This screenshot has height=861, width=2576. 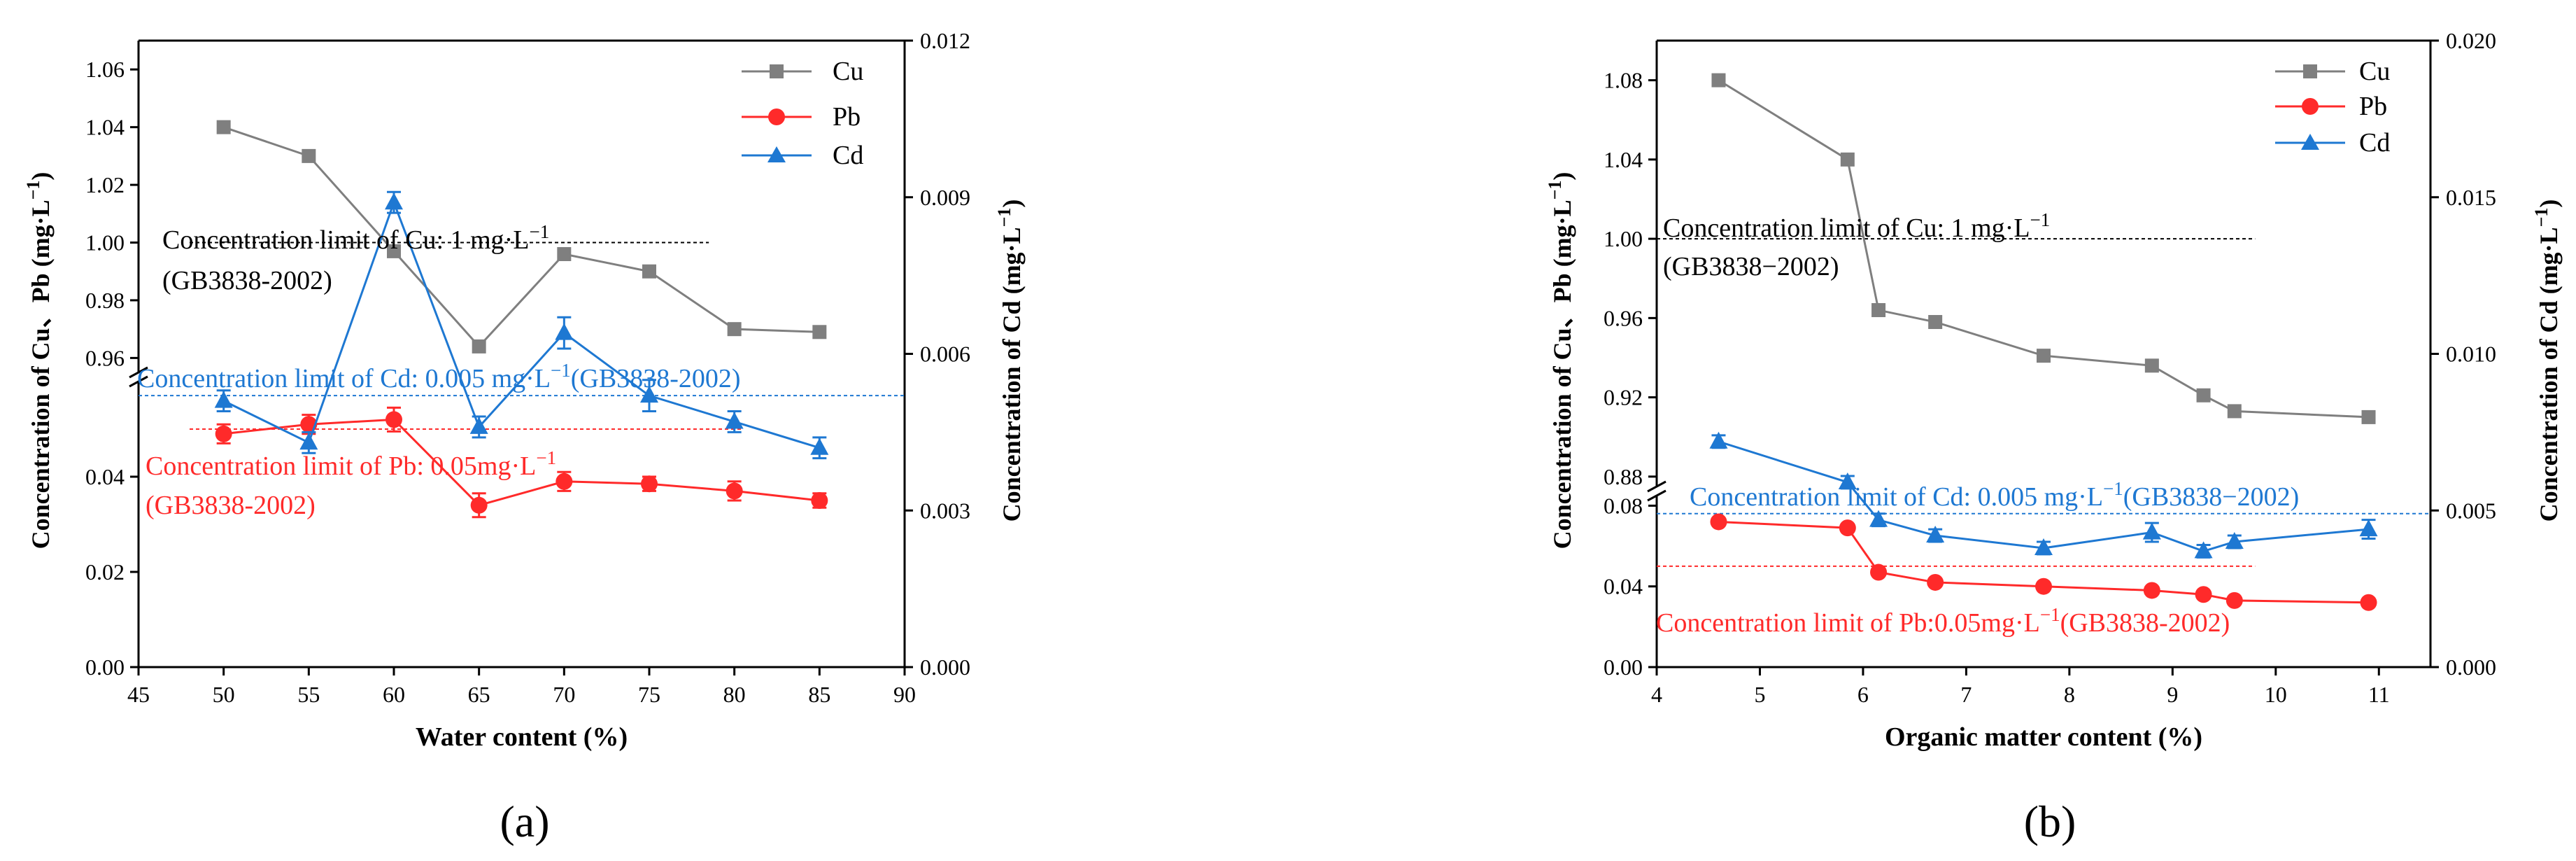 I want to click on panel-b-x-tick-label: 11, so click(x=2379, y=694).